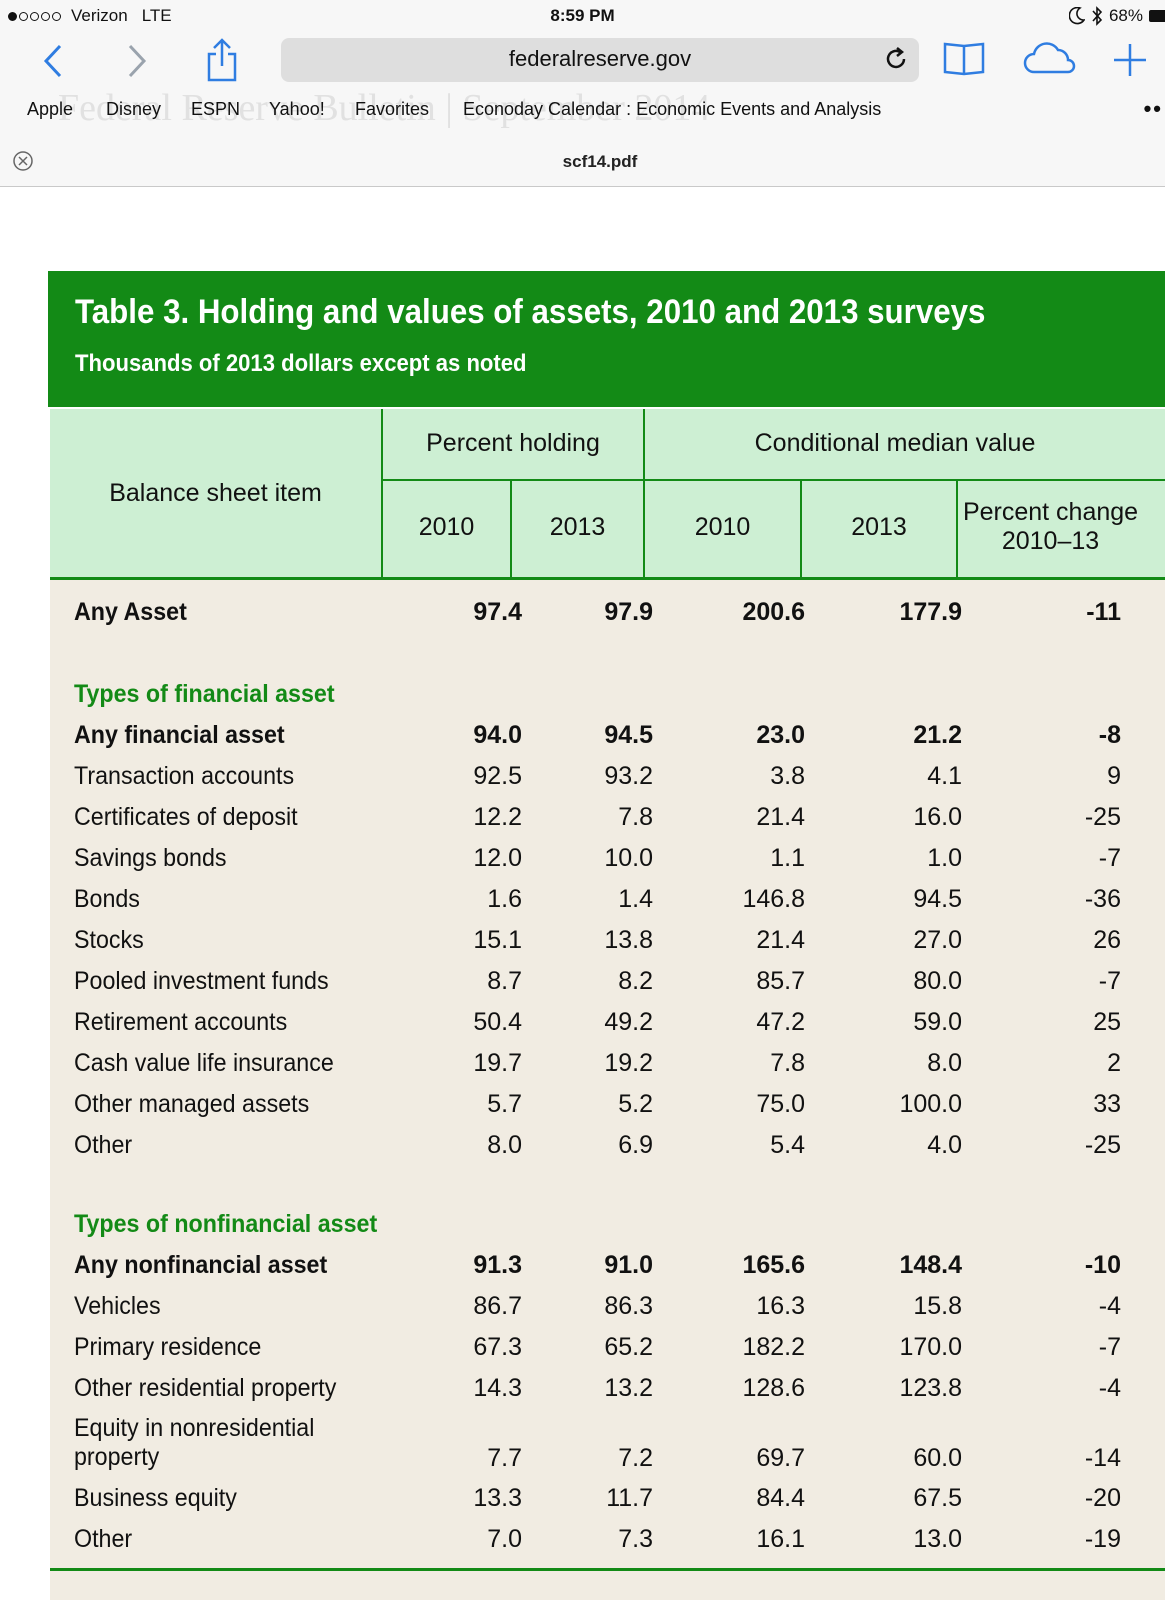 The height and width of the screenshot is (1600, 1165). What do you see at coordinates (600, 161) in the screenshot?
I see `tab-title: scf14.pdf` at bounding box center [600, 161].